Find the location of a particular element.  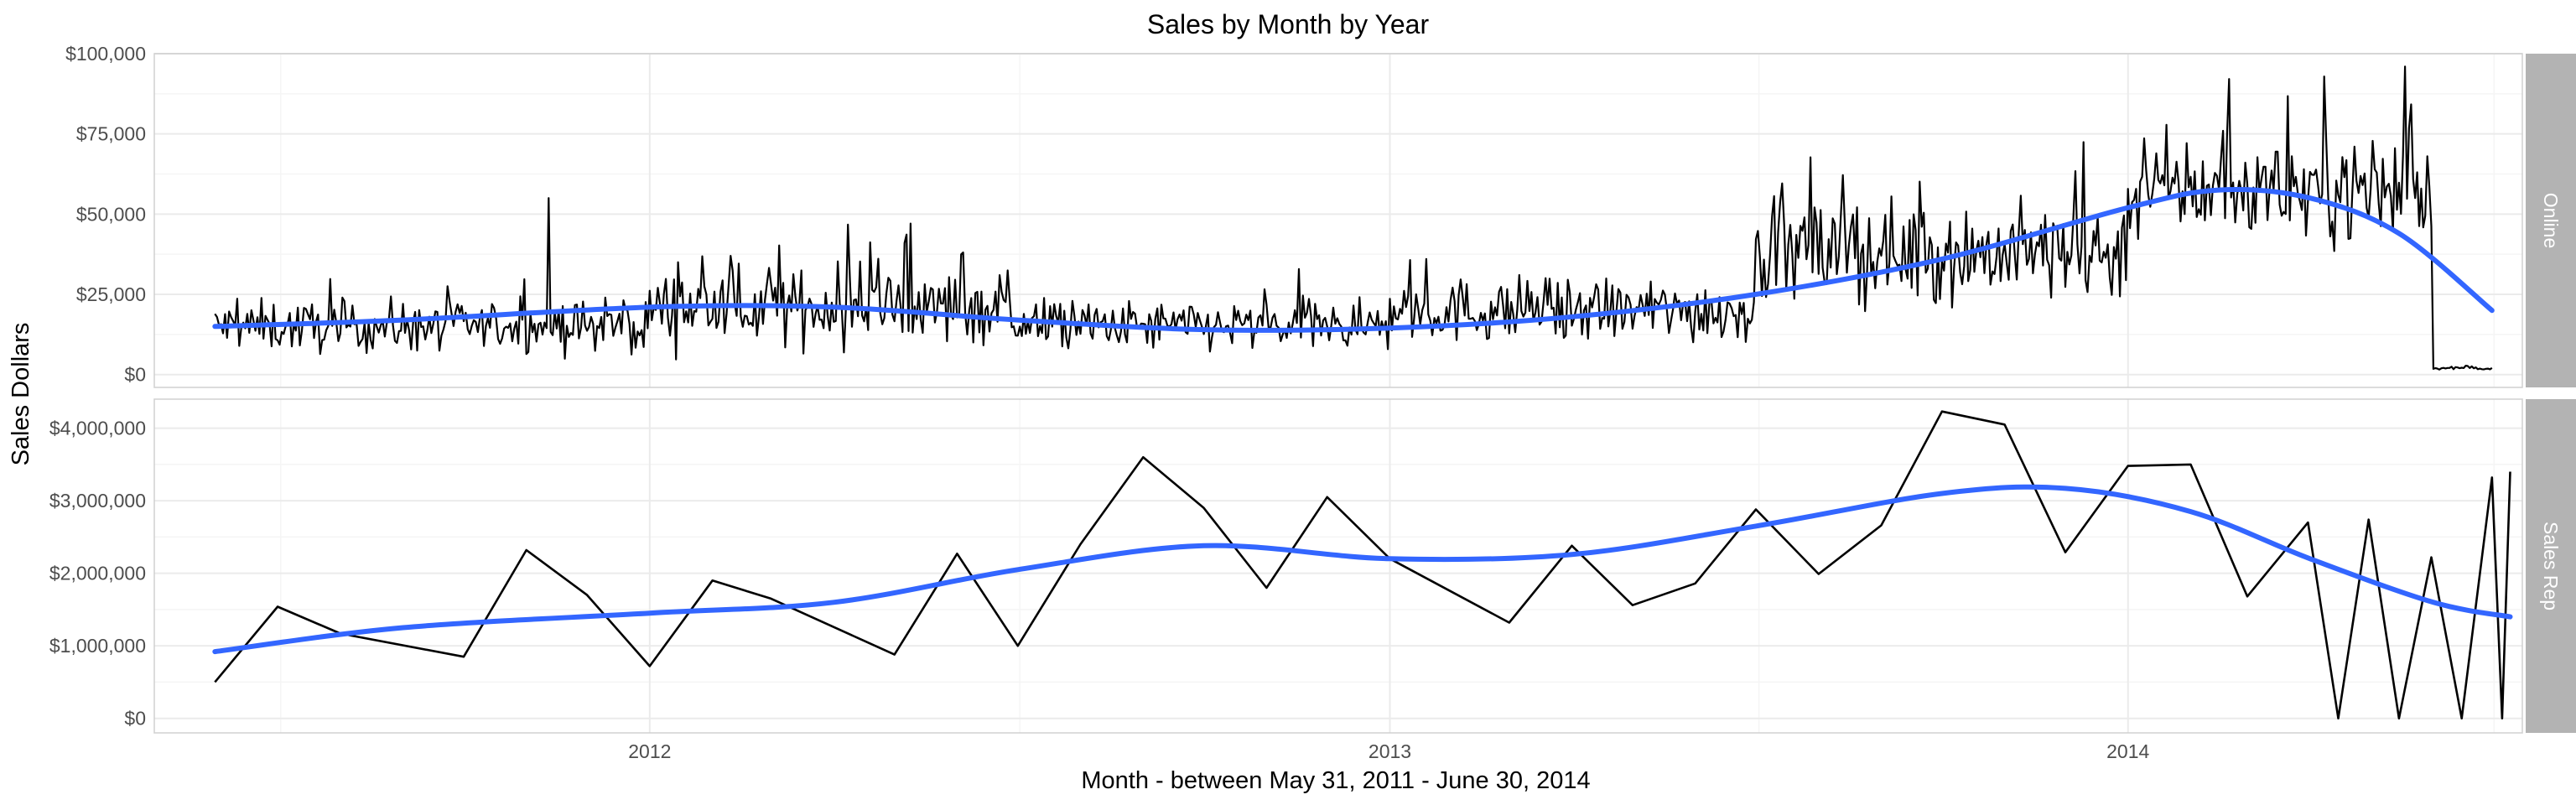

y-tick-label: $4,000,000 is located at coordinates (97, 428).